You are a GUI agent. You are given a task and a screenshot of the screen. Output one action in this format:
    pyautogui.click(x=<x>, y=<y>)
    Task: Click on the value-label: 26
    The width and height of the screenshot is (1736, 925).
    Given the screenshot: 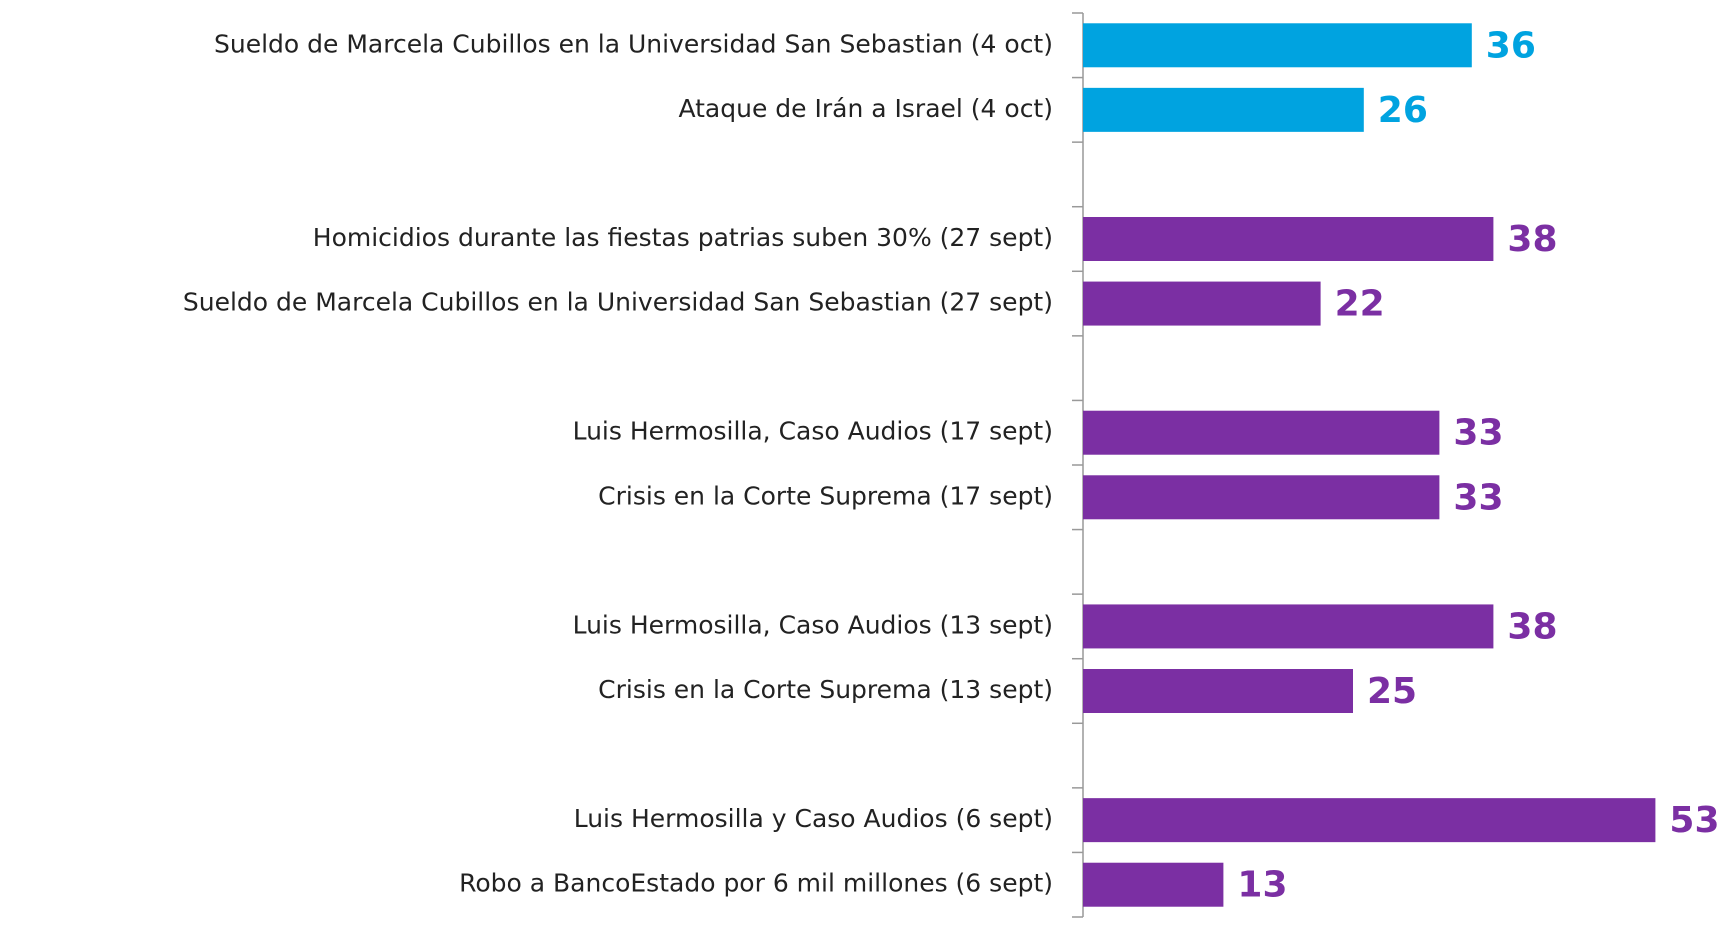 What is the action you would take?
    pyautogui.click(x=1403, y=110)
    